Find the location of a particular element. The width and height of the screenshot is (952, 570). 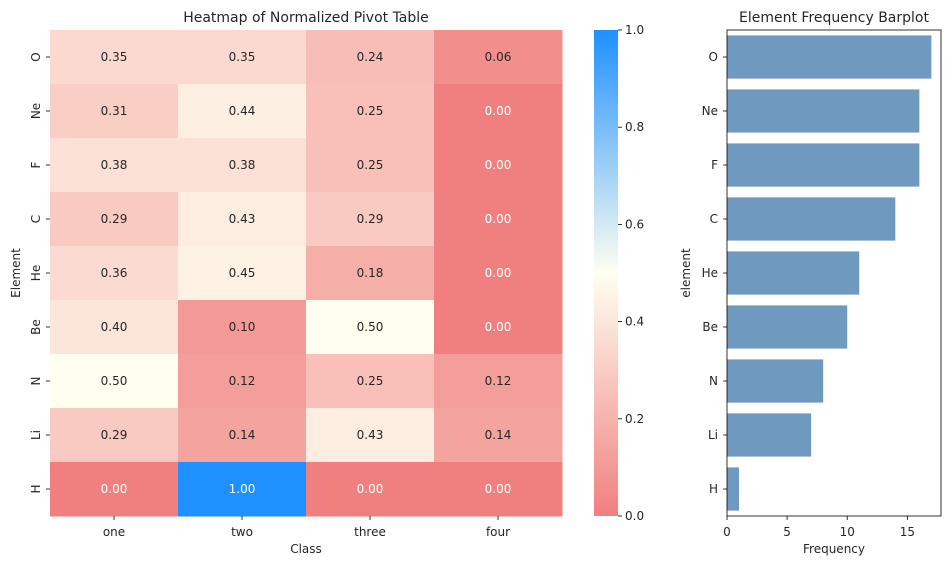

colorbar-tick-label: 0.4 is located at coordinates (634, 322).